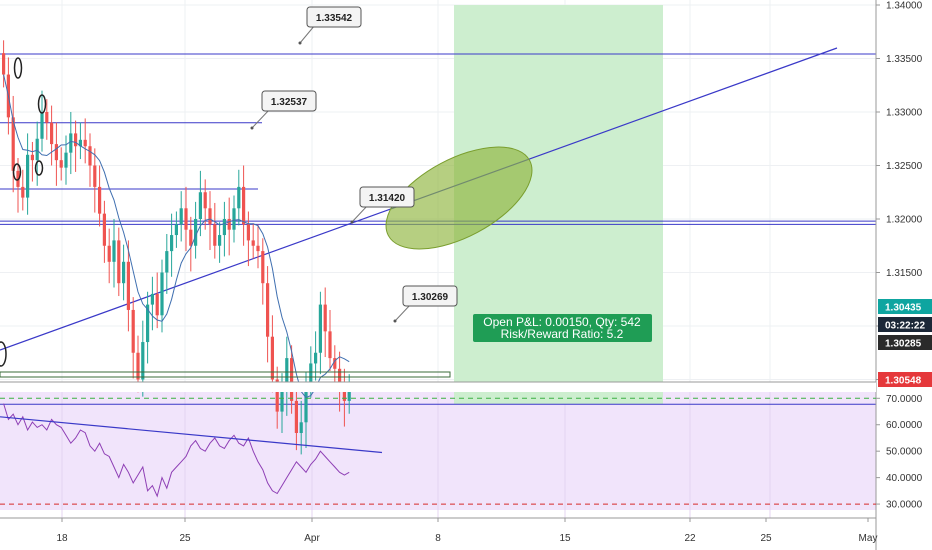 The width and height of the screenshot is (932, 550). I want to click on time-axis: 18 25 Apr 8 15 22 25 May, so click(466, 531).